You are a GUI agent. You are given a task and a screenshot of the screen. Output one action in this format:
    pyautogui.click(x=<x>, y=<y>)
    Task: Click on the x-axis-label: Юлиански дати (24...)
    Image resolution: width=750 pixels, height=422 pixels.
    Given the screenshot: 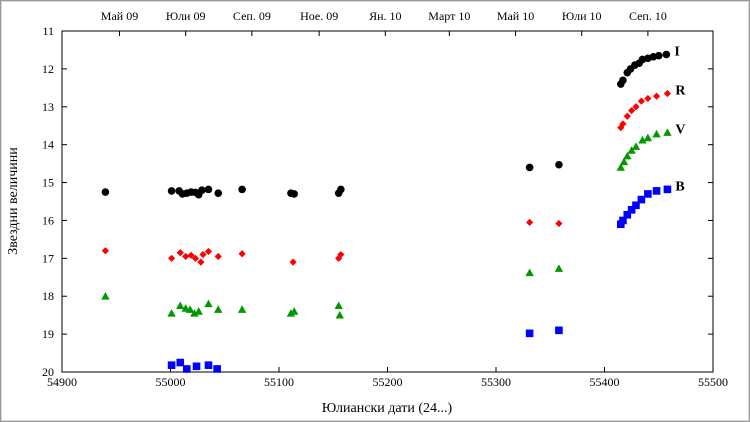 What is the action you would take?
    pyautogui.click(x=387, y=408)
    